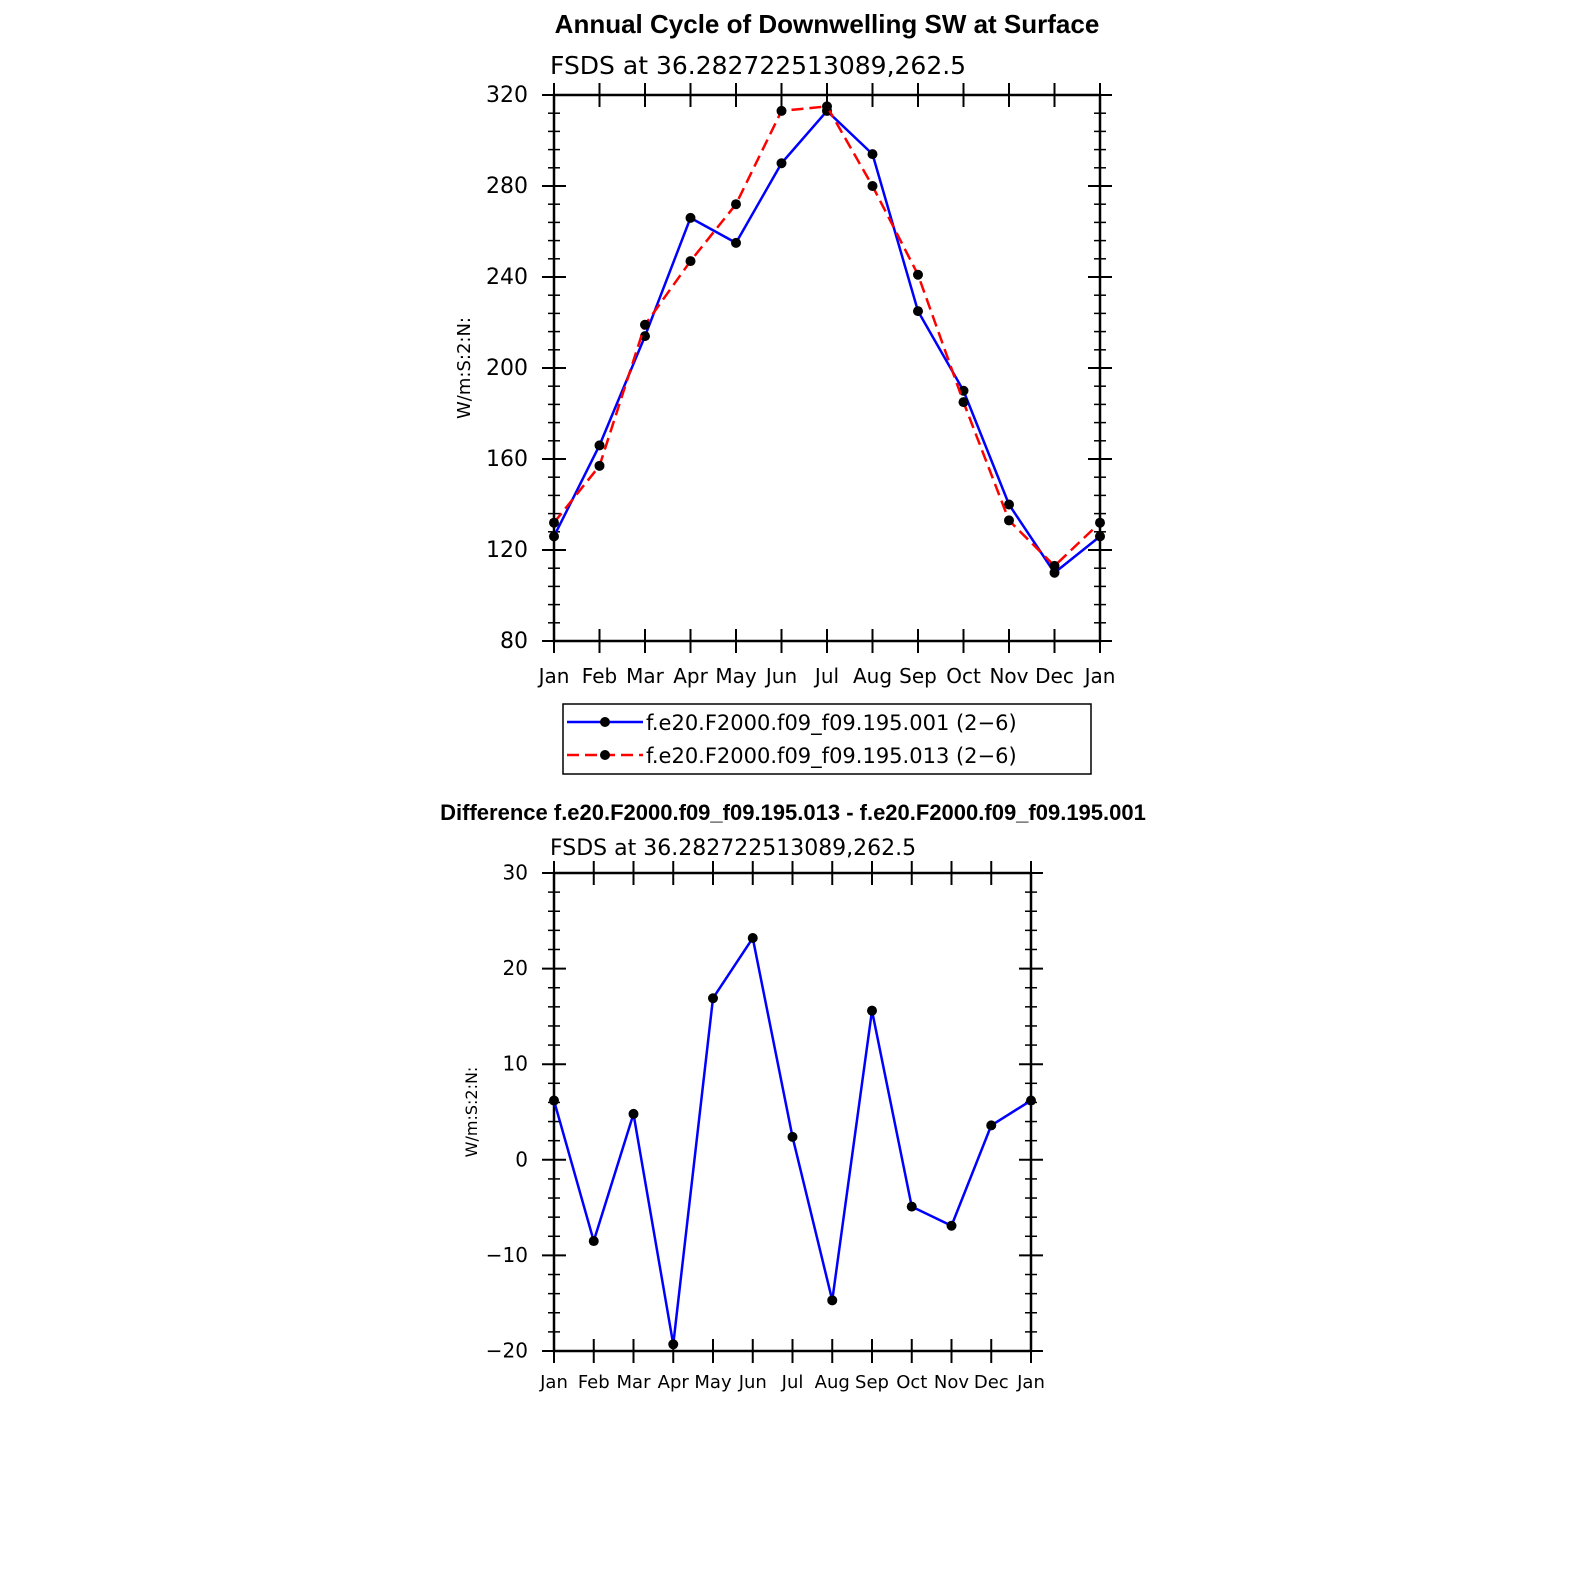 This screenshot has height=1574, width=1574. Describe the element at coordinates (507, 277) in the screenshot. I see `y-tick-label: 240` at that location.